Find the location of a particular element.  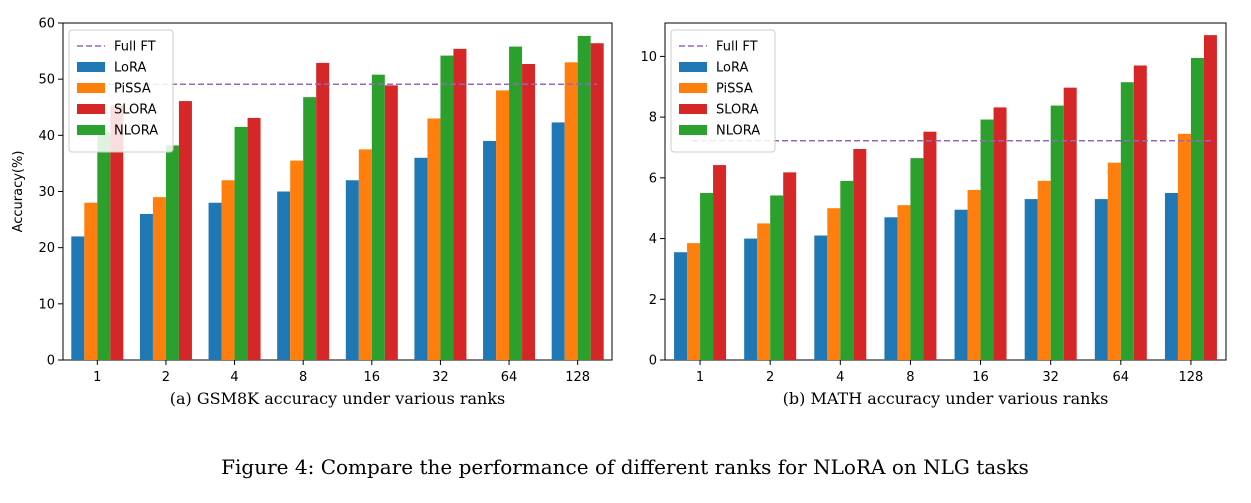

x-tick-label: 64 is located at coordinates (1121, 377).